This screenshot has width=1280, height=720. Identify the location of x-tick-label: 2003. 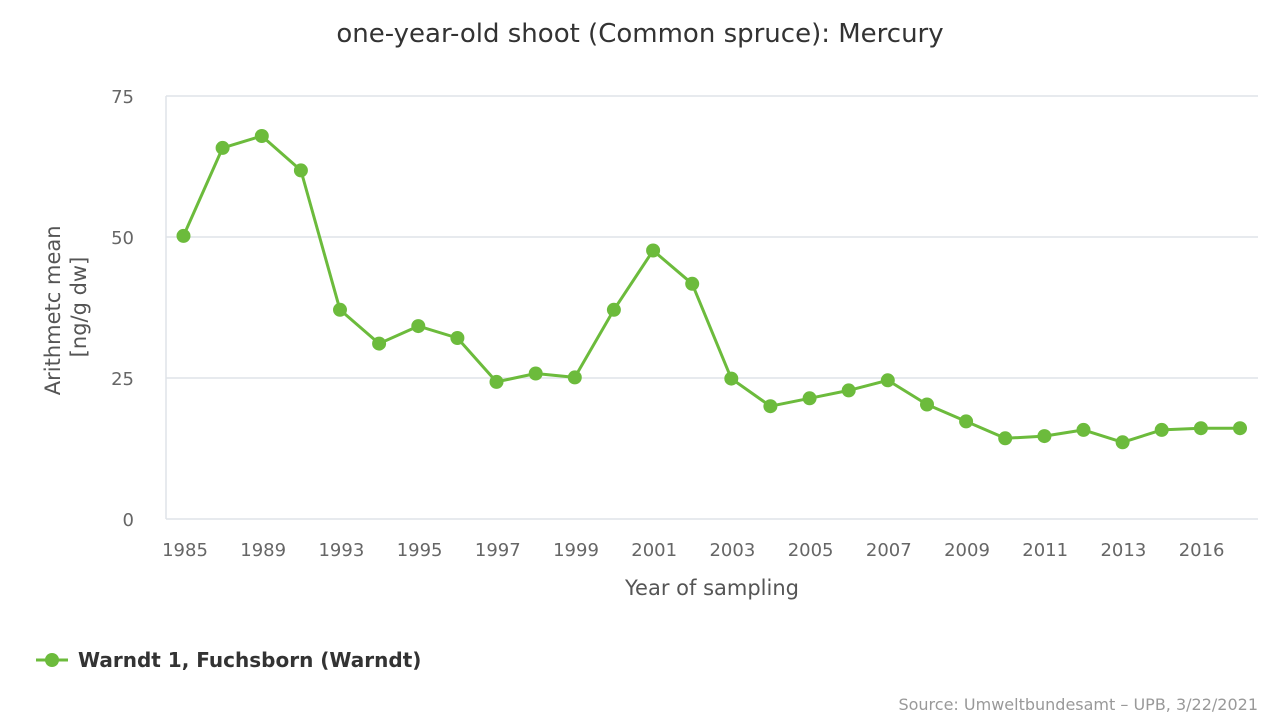
(732, 550).